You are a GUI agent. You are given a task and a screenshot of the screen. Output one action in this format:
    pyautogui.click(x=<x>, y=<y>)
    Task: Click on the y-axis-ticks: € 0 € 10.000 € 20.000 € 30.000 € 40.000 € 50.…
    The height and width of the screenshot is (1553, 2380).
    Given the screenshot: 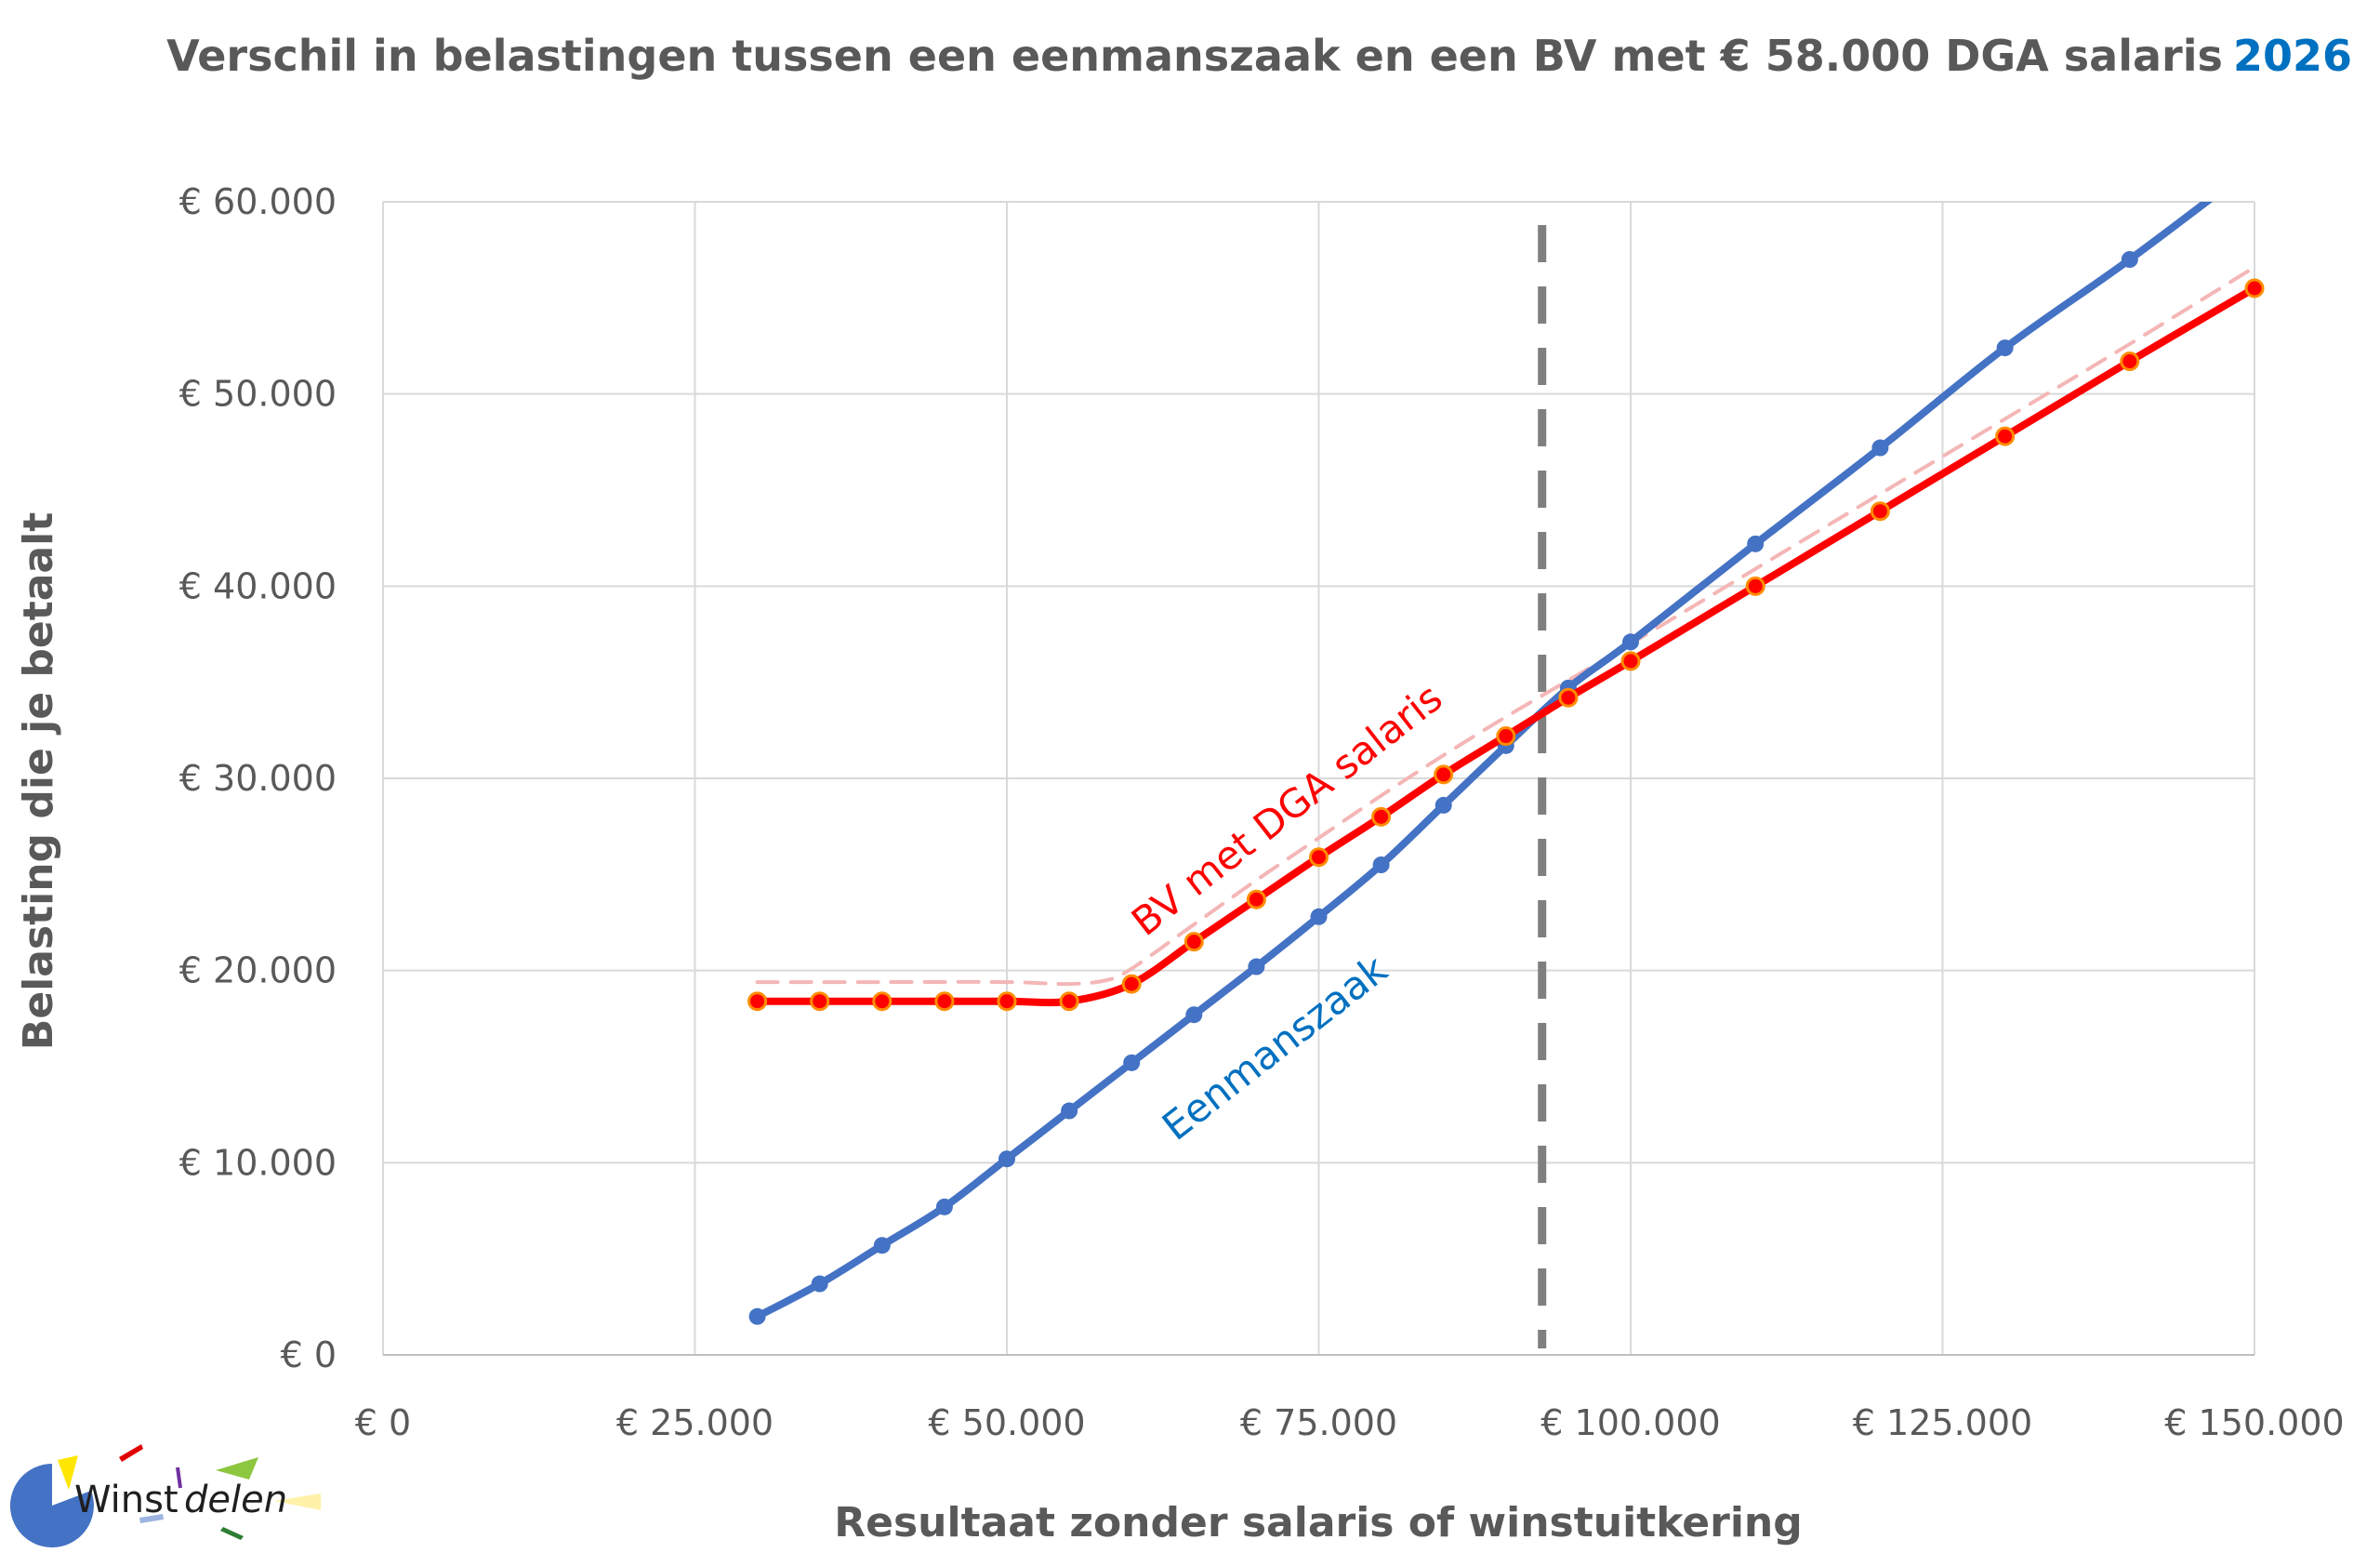 What is the action you would take?
    pyautogui.click(x=258, y=778)
    